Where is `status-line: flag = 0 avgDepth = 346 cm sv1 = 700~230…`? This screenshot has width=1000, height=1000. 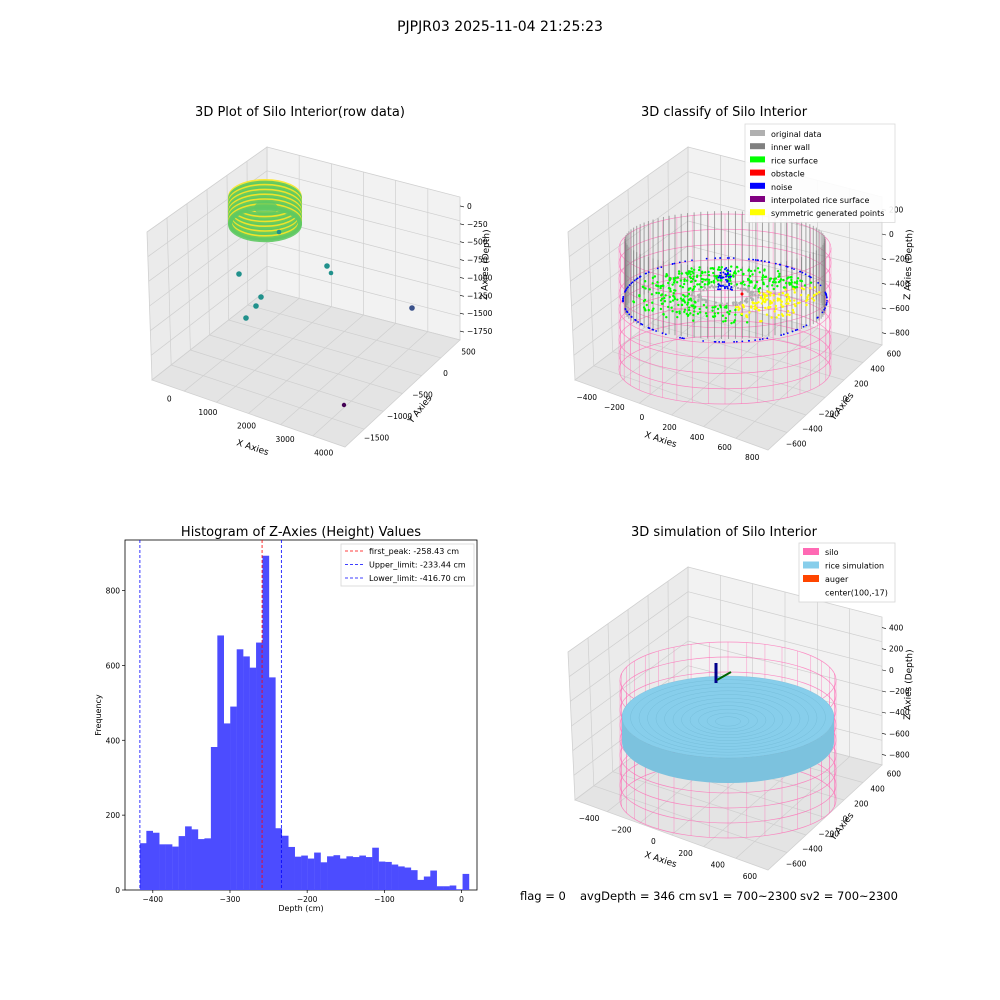 status-line: flag = 0 avgDepth = 346 cm sv1 = 700~230… is located at coordinates (709, 896).